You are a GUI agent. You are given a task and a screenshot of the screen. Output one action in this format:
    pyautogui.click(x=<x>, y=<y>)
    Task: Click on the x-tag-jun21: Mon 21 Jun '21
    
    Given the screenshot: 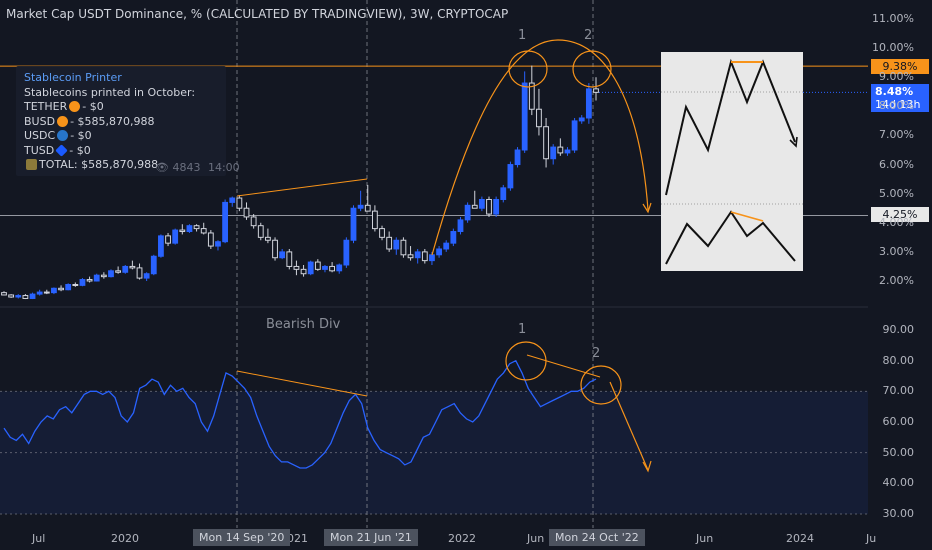 What is the action you would take?
    pyautogui.click(x=371, y=537)
    